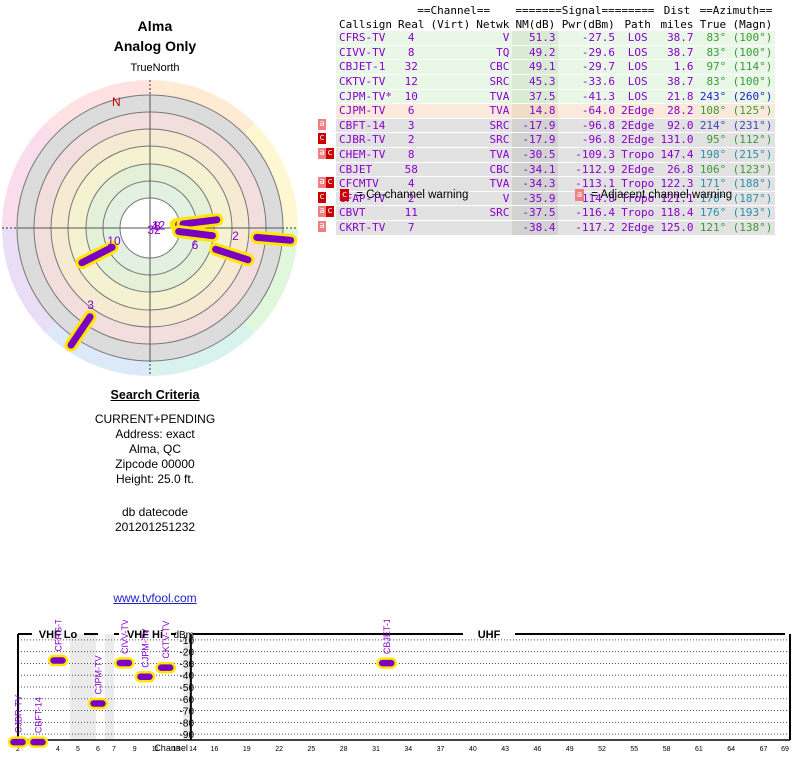 Image resolution: width=800 pixels, height=768 pixels. Describe the element at coordinates (713, 67) in the screenshot. I see `cell-az-true: 97°` at that location.